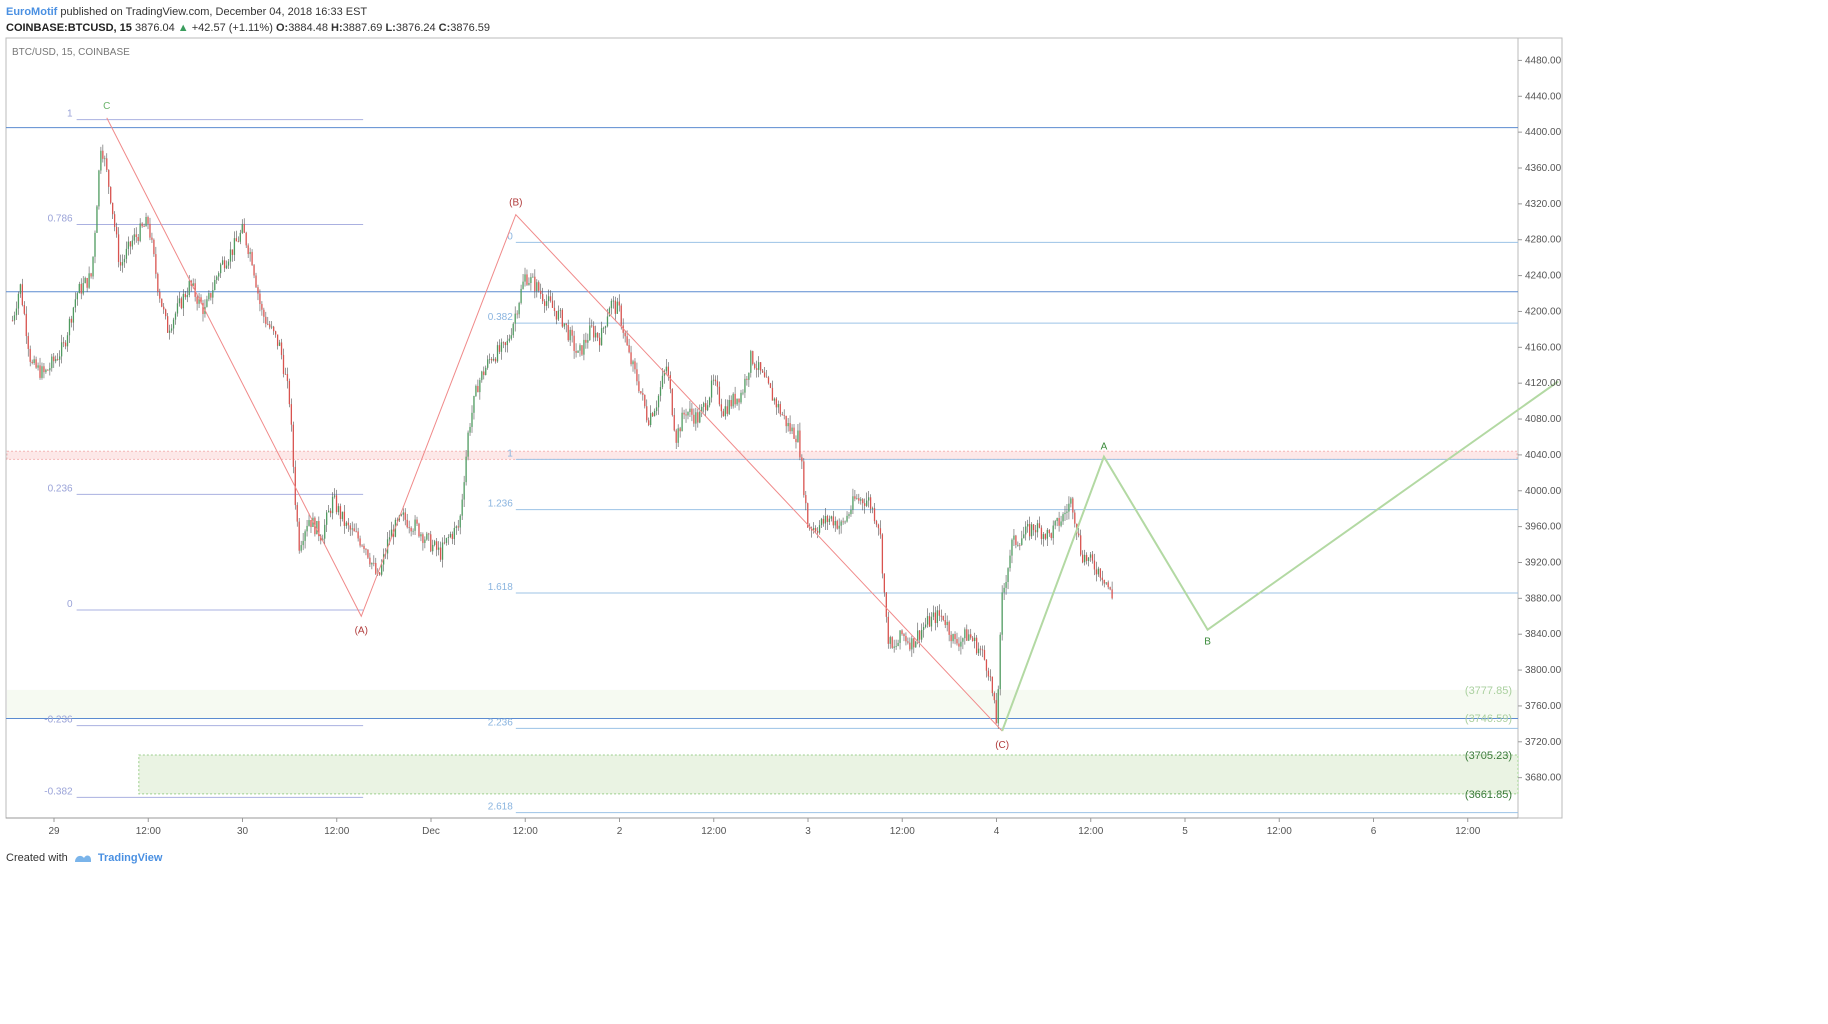 The image size is (1828, 1024). I want to click on author-link: EuroMotif, so click(32, 12).